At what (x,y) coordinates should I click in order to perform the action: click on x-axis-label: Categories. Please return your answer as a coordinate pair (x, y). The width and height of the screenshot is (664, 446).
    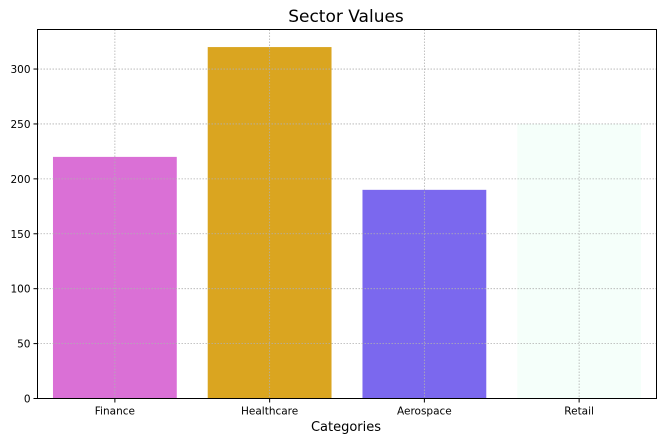
    Looking at the image, I should click on (346, 427).